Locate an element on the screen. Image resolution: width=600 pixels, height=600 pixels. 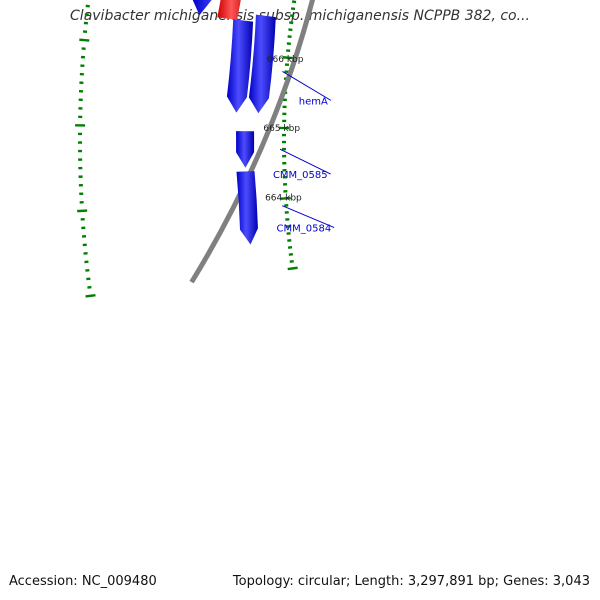
gene-label: CMM_0584 is located at coordinates (304, 229).